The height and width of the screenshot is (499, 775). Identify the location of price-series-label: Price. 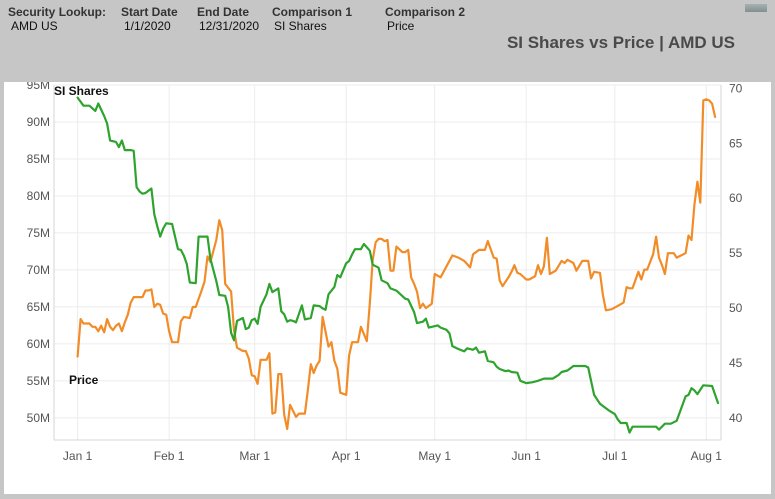
(84, 380).